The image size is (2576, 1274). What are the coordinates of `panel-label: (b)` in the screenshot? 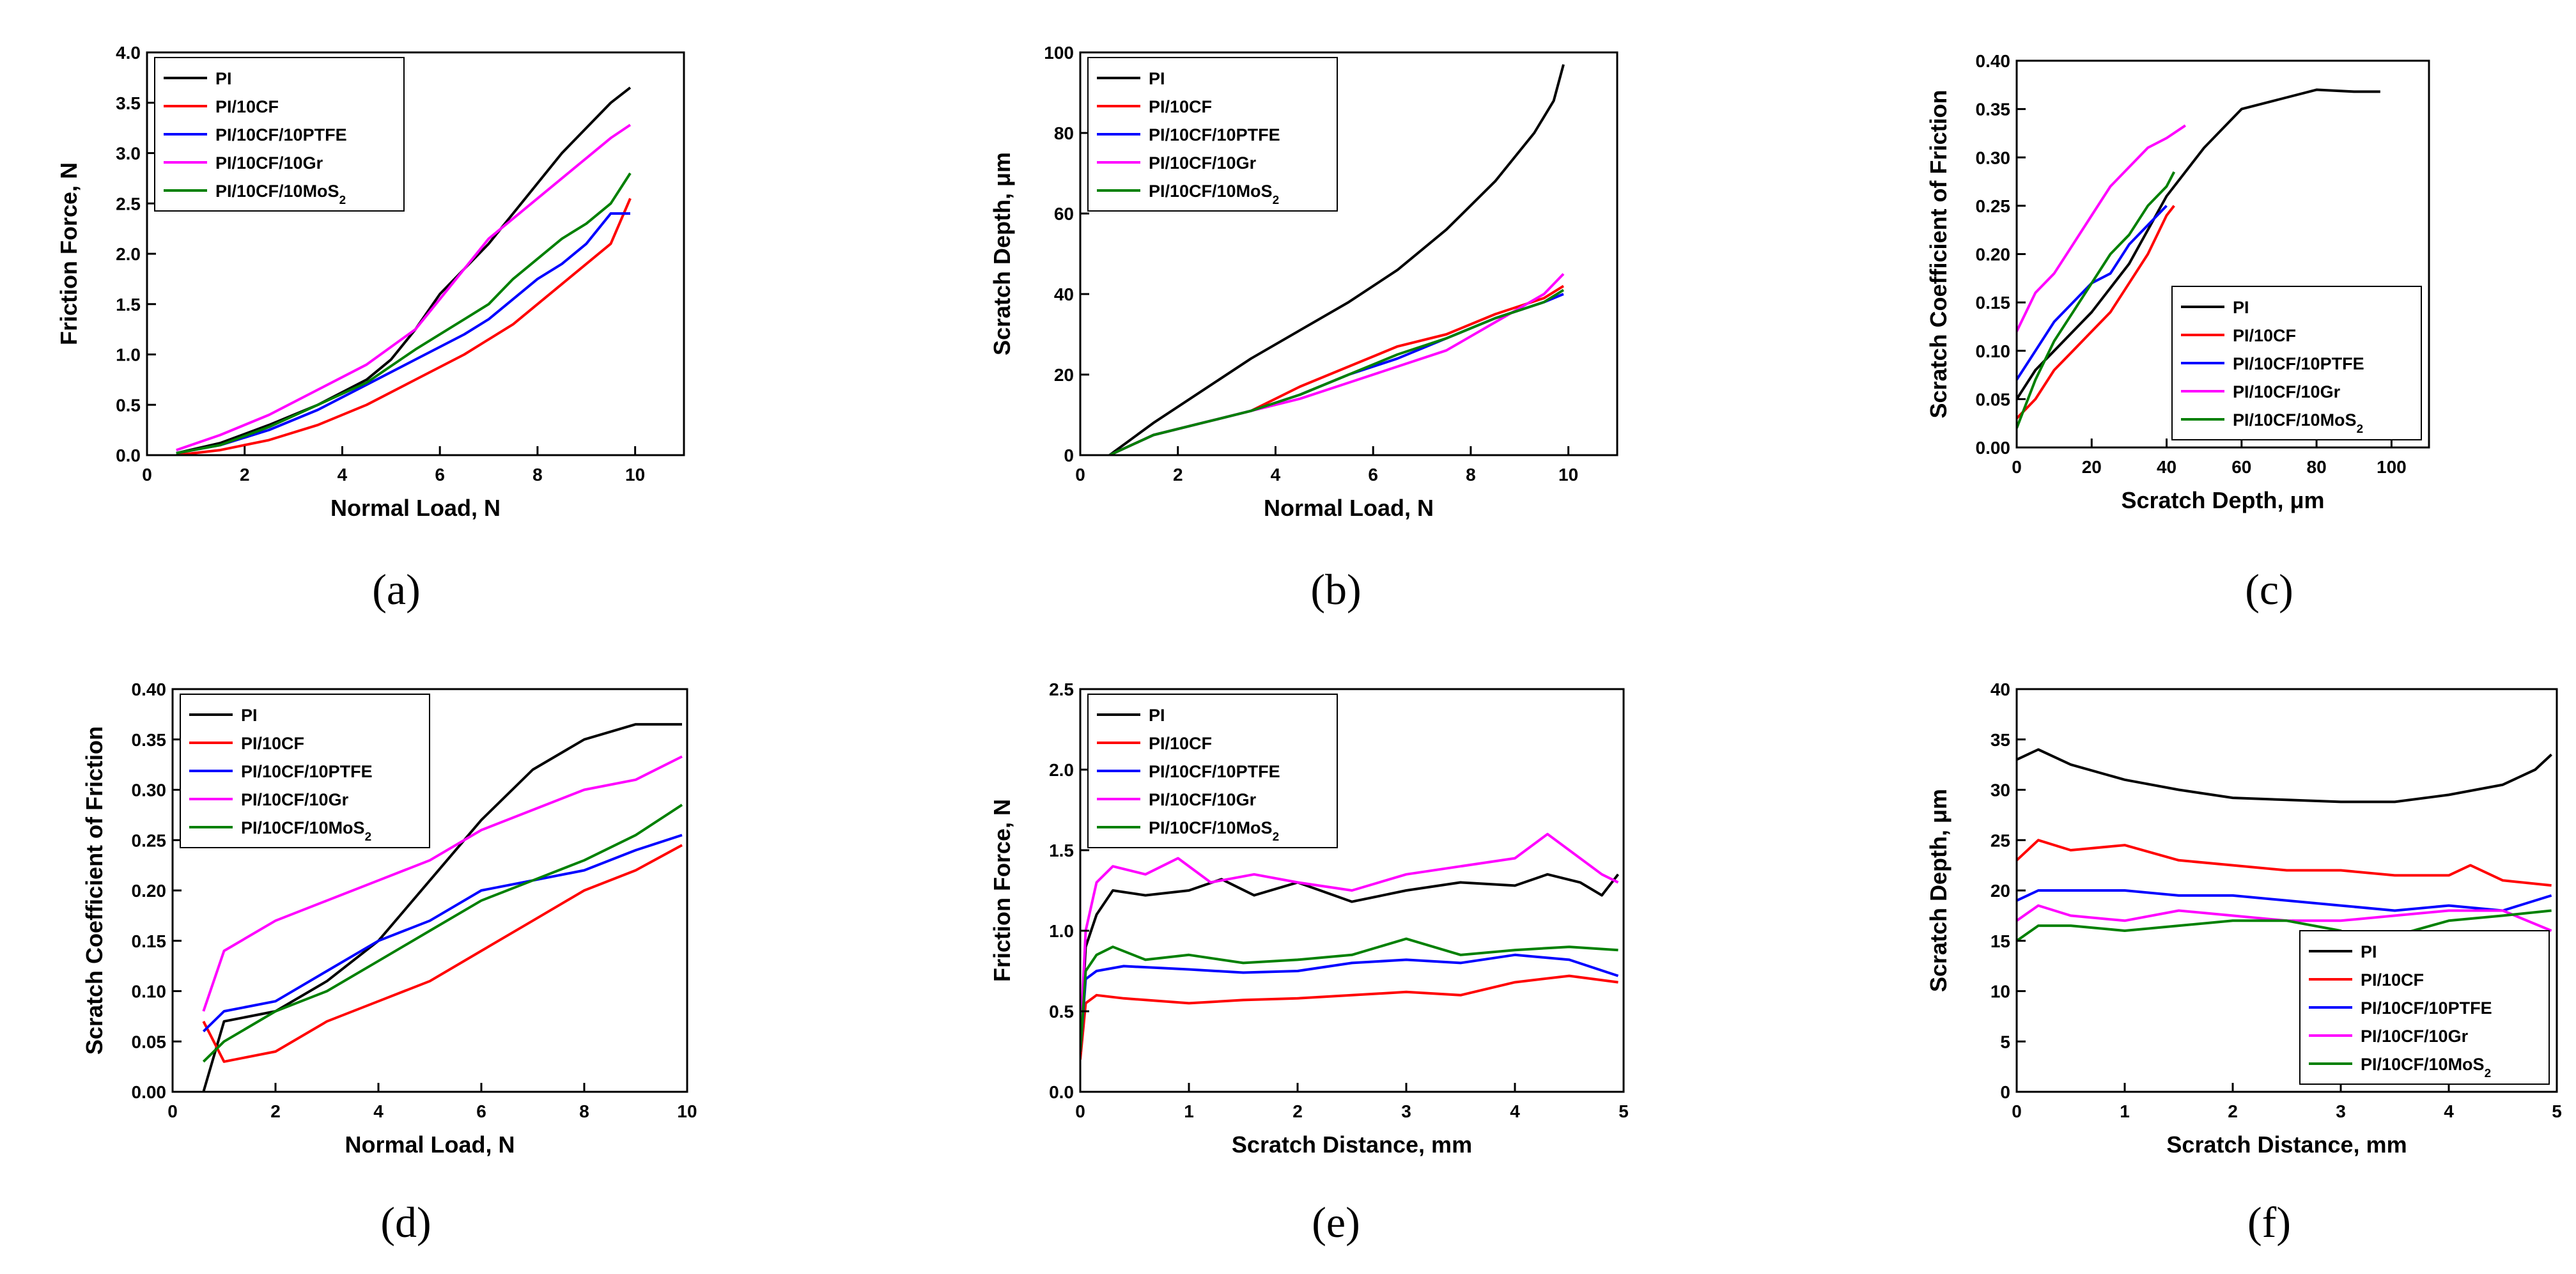 It's located at (1335, 589).